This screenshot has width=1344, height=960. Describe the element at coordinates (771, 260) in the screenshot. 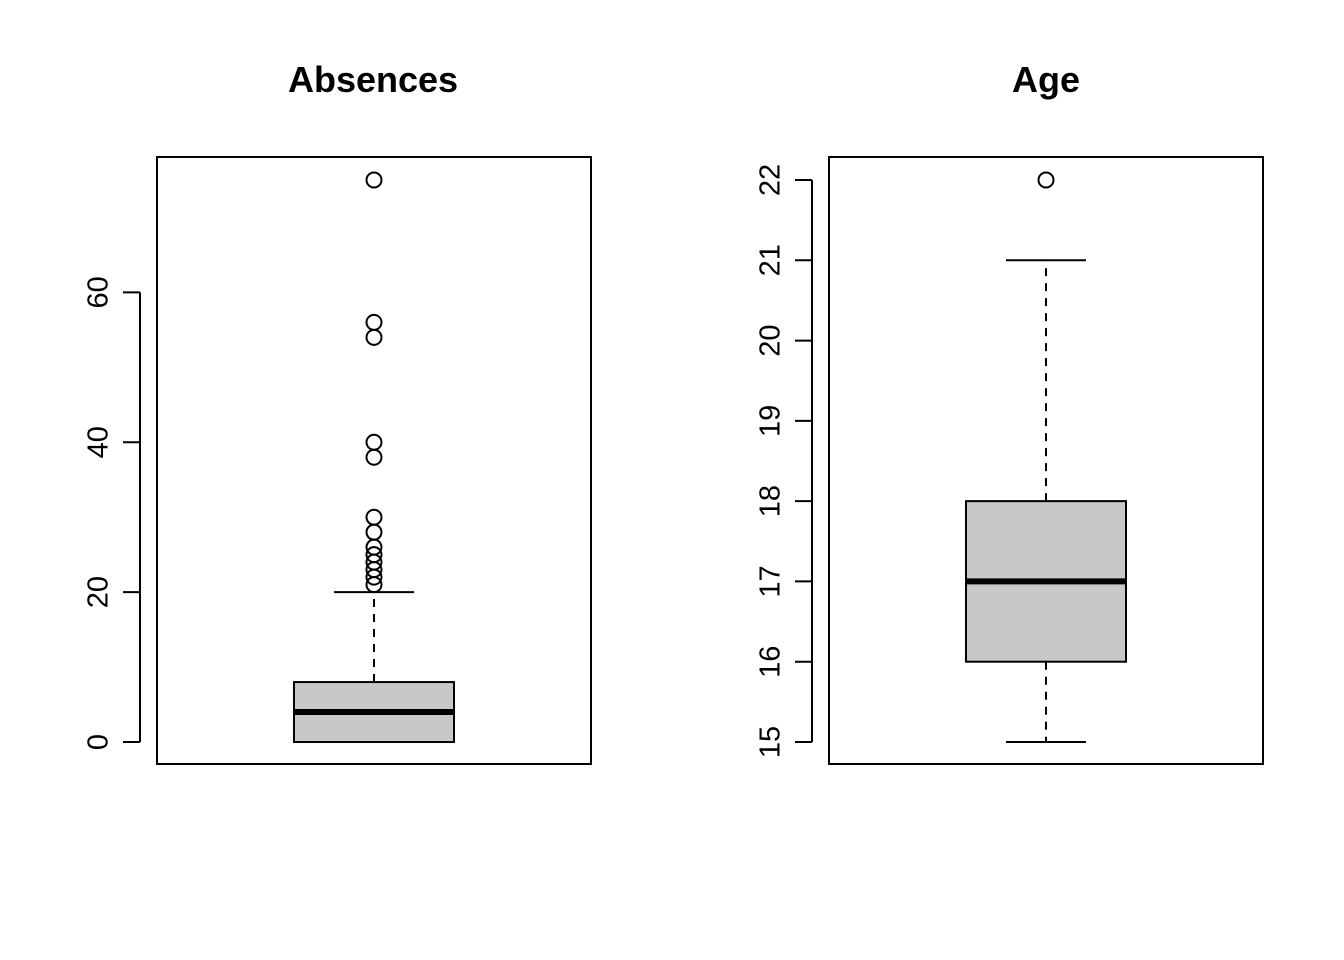

I see `y-tick-label: 21` at that location.